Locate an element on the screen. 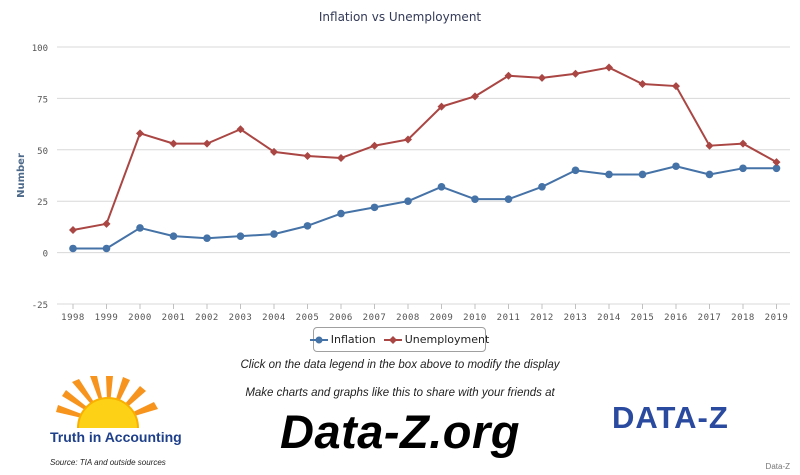 The image size is (800, 475). x-tick-label: 2001 is located at coordinates (174, 318).